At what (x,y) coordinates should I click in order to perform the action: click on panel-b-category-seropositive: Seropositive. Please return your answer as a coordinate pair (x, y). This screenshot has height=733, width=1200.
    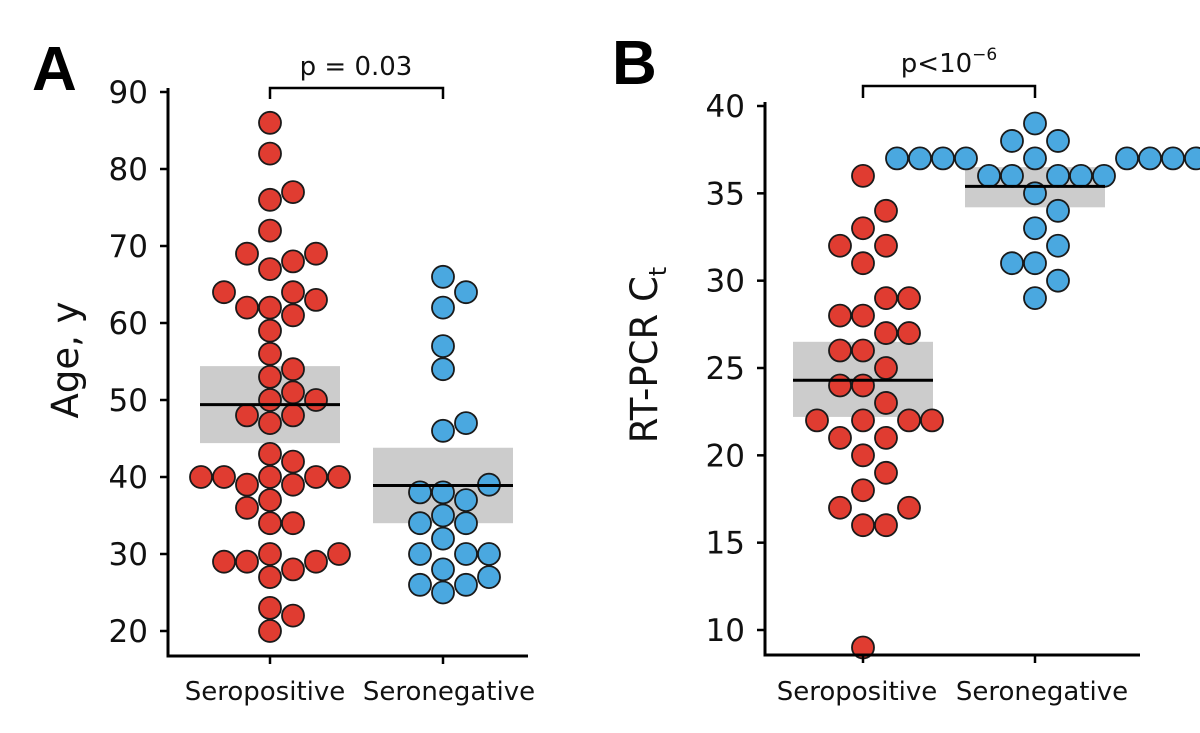
    Looking at the image, I should click on (857, 692).